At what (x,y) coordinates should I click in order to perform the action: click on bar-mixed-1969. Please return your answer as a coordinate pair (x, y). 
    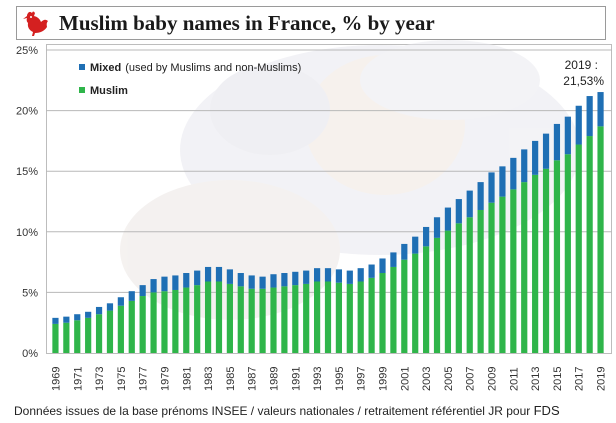
    Looking at the image, I should click on (55, 320).